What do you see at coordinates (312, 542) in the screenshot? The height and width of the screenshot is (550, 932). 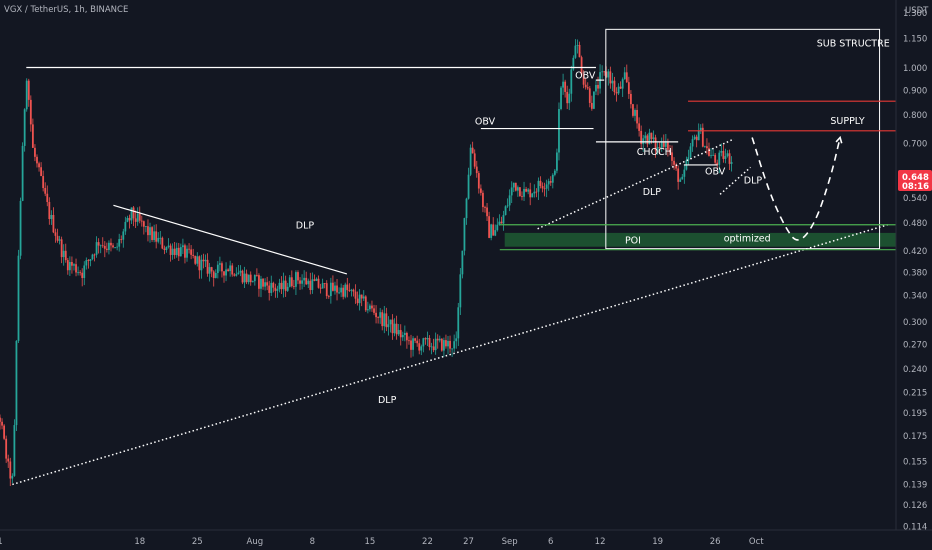 I see `x-tick-label: 8` at bounding box center [312, 542].